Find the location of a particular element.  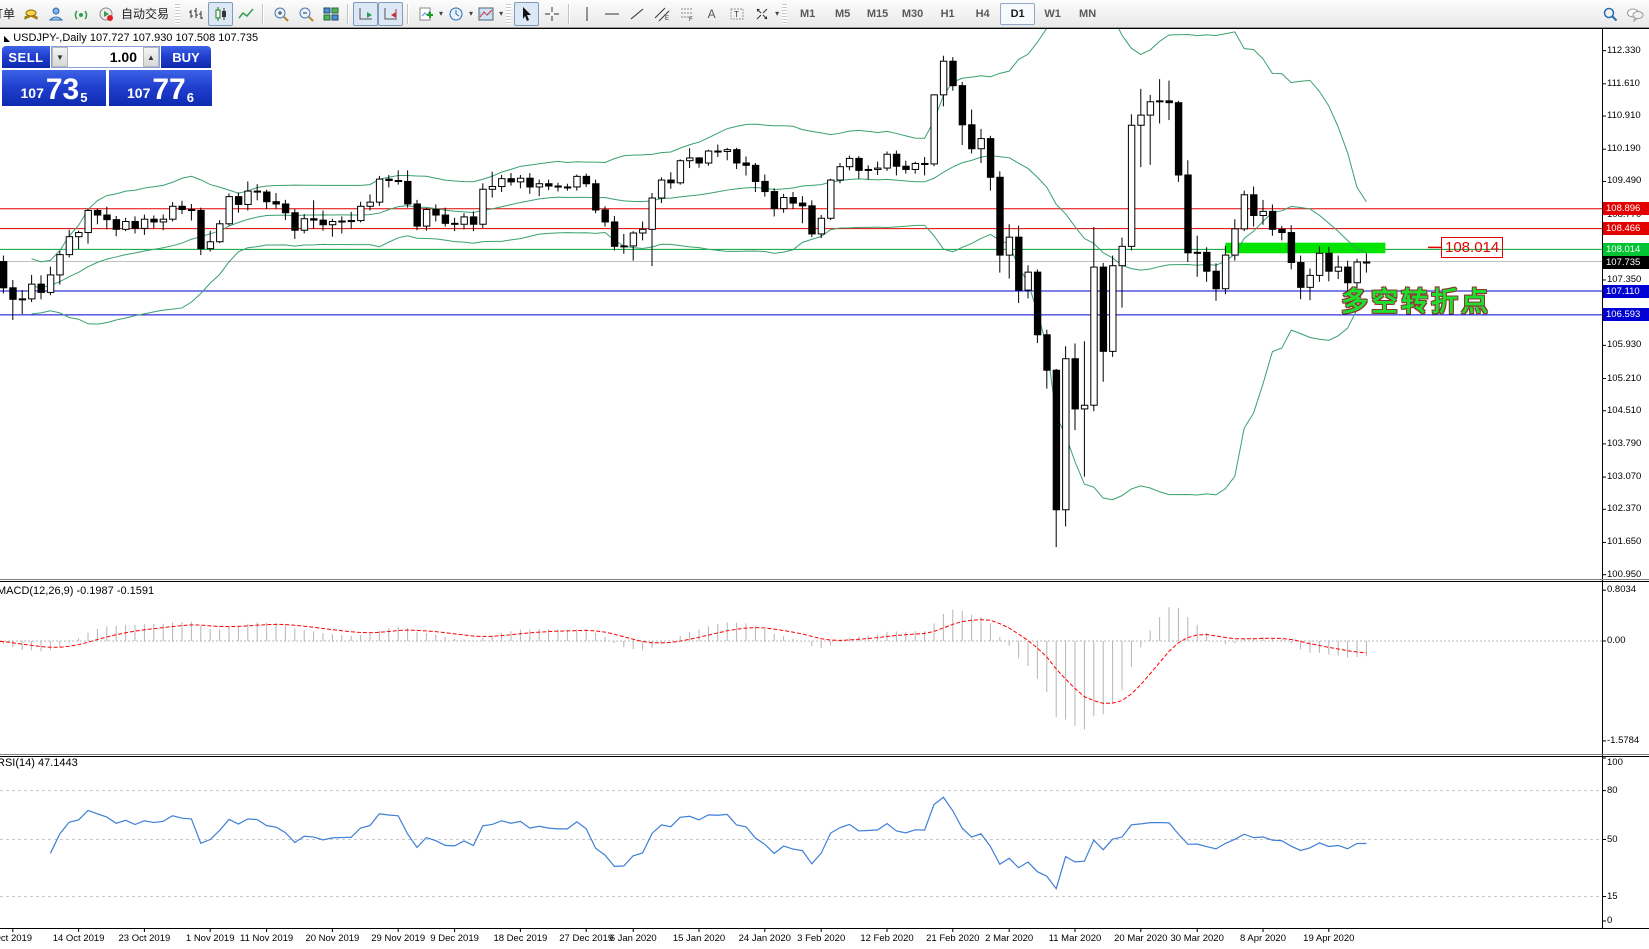

timeframe-bar: M1 M5 M15 M30 H1 H4 D1 W1 MN is located at coordinates (947, 13).